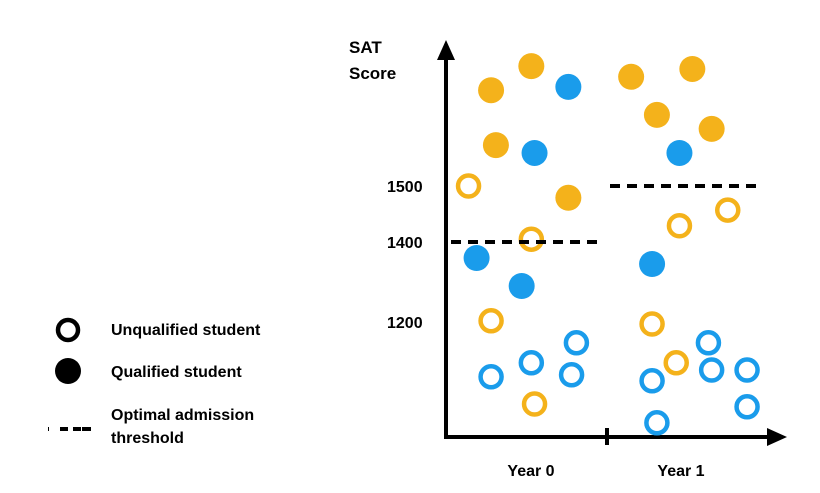 This screenshot has height=493, width=820. Describe the element at coordinates (182, 415) in the screenshot. I see `legend-label-threshold-line1: Optimal admission` at that location.